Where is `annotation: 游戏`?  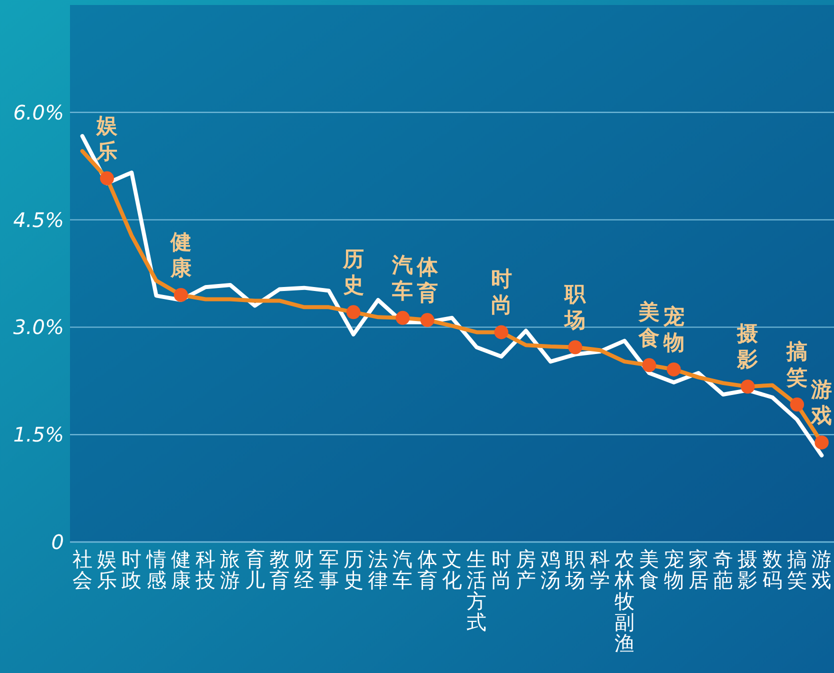 annotation: 游戏 is located at coordinates (821, 402).